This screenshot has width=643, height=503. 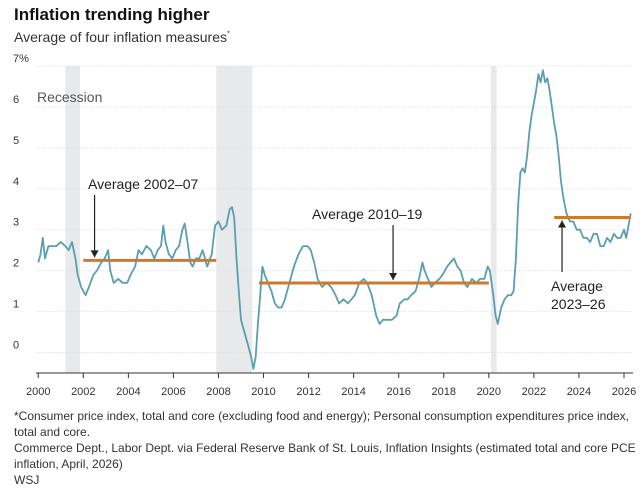 I want to click on recession-label: Recession, so click(x=69, y=97).